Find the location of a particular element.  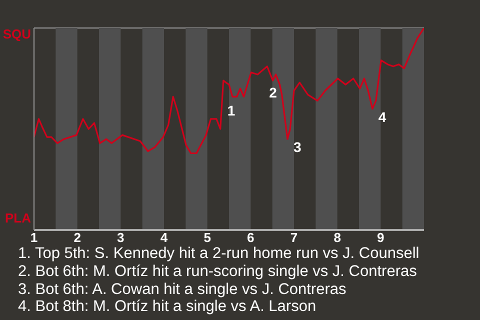

x-tick-label: 5 is located at coordinates (207, 237).